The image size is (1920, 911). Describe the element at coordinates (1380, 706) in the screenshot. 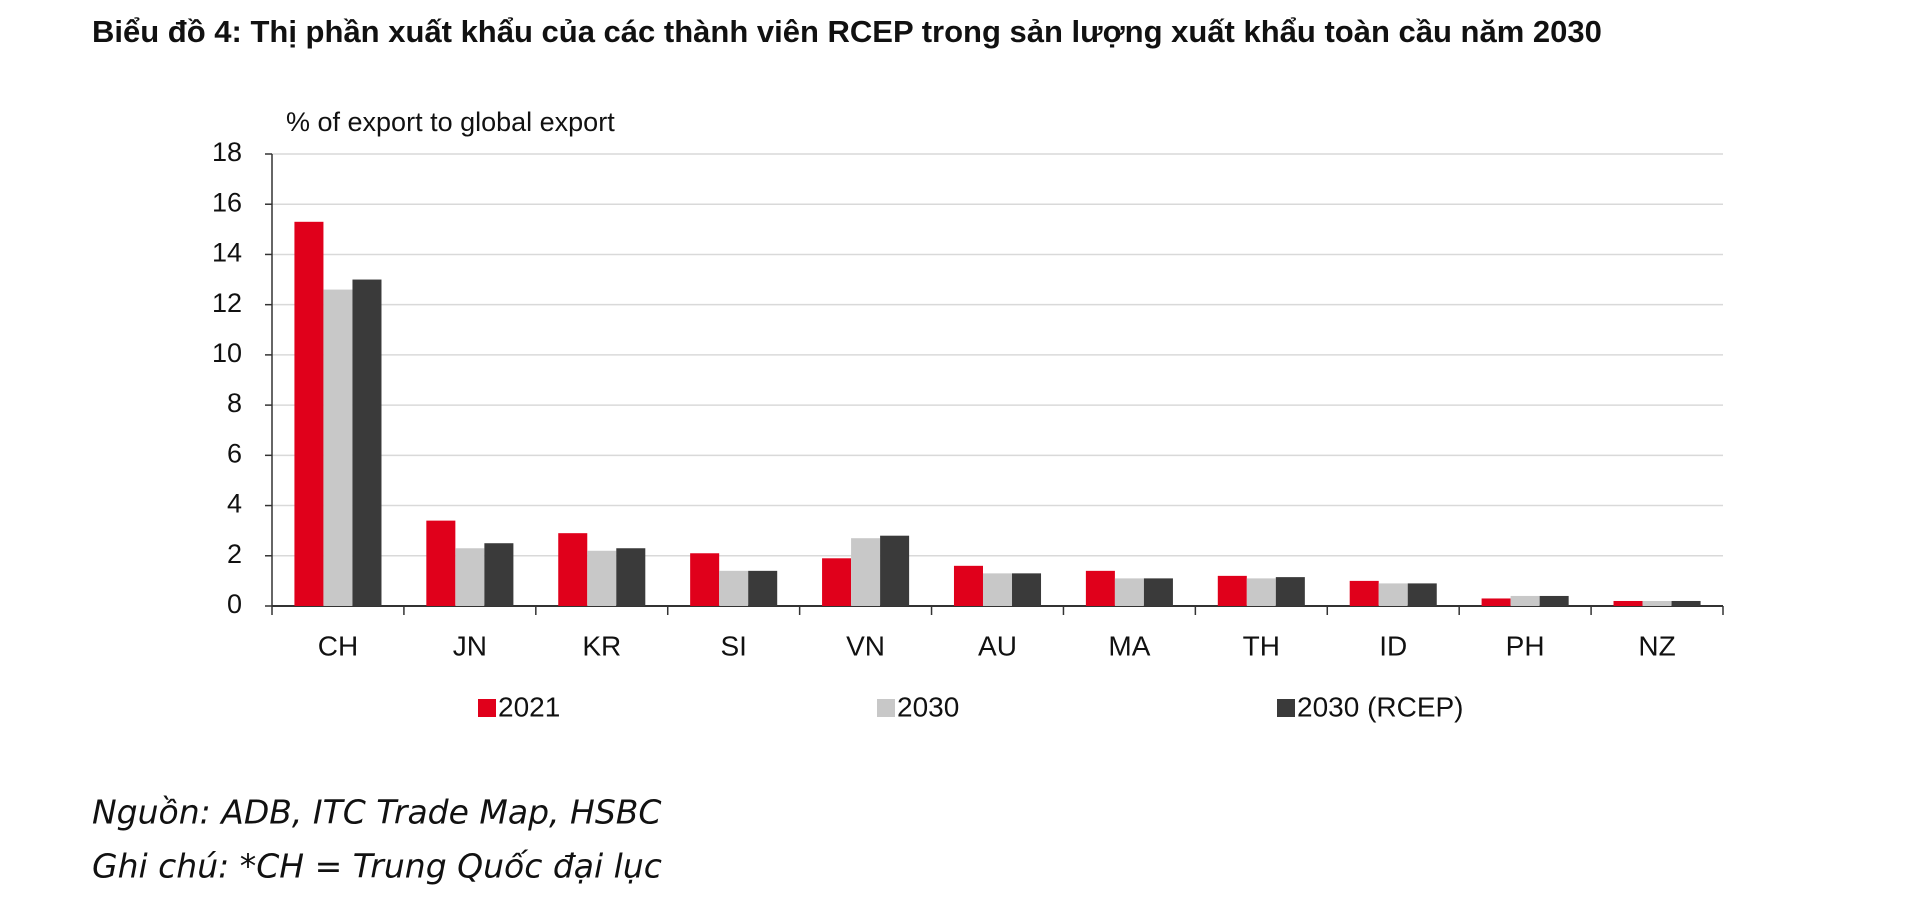

I see `legend-label: 2030 (RCEP)` at that location.